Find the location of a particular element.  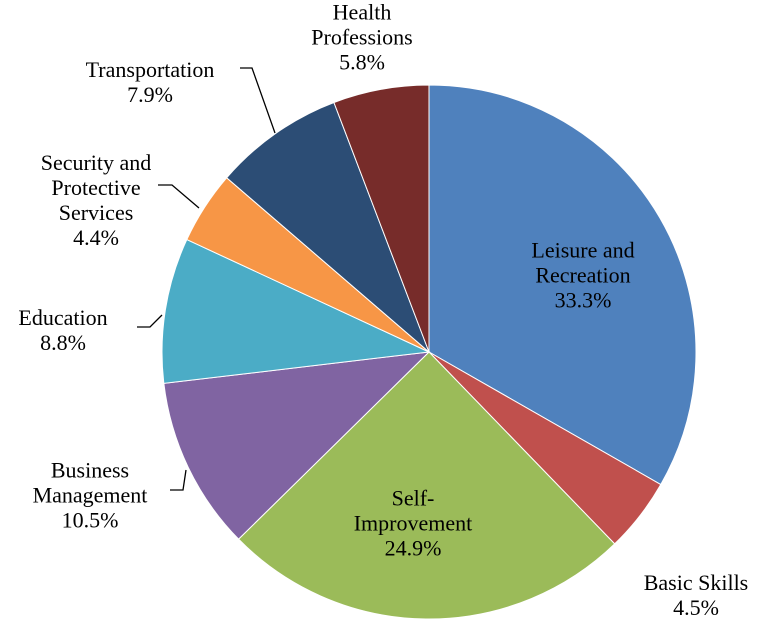

slice-label: Education 8.8% is located at coordinates (69, 330).